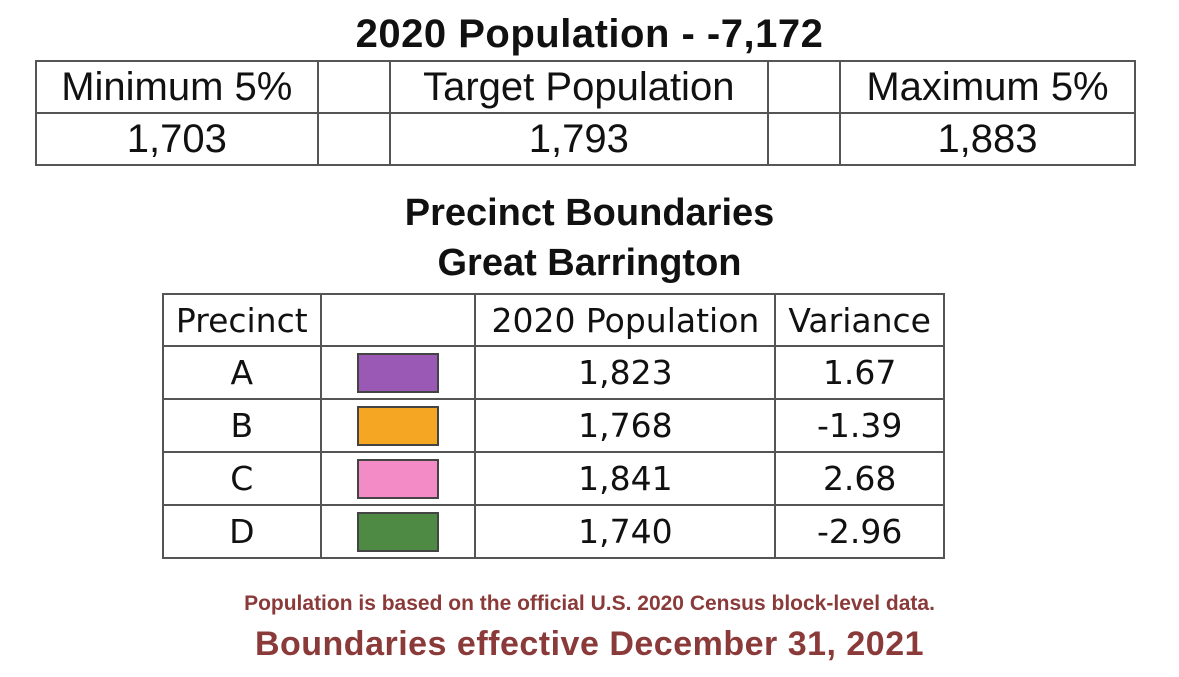  What do you see at coordinates (859, 478) in the screenshot?
I see `precinct-variance: 2.68` at bounding box center [859, 478].